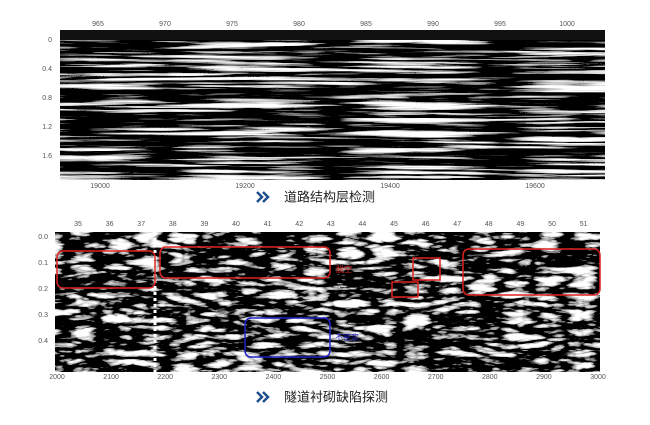 The image size is (650, 425). What do you see at coordinates (489, 224) in the screenshot?
I see `top-tick-label: 48` at bounding box center [489, 224].